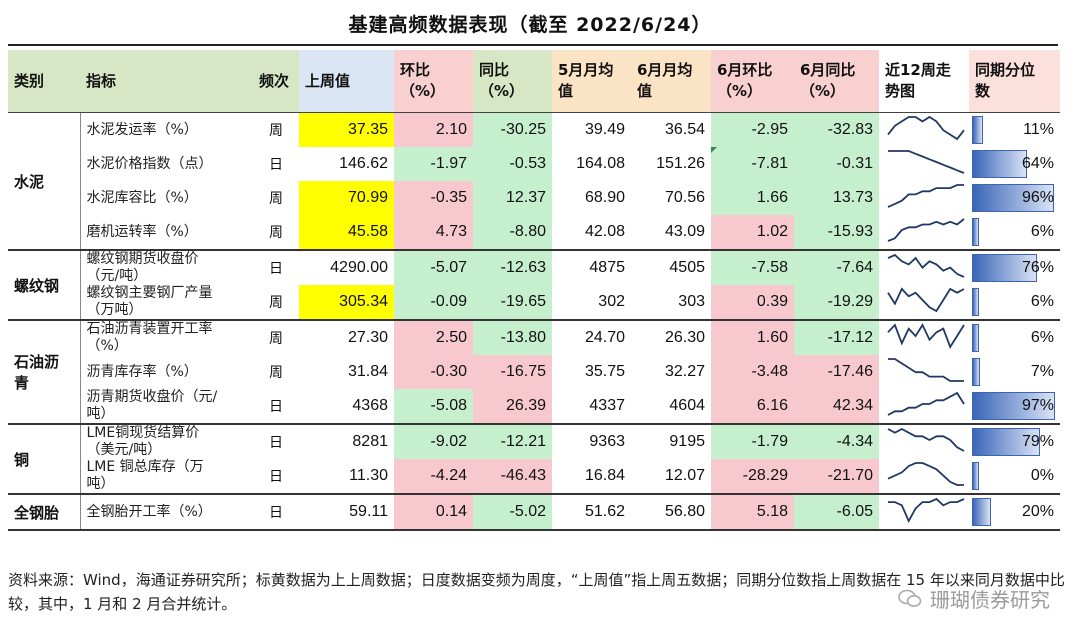 This screenshot has width=1080, height=641. What do you see at coordinates (433, 164) in the screenshot?
I see `wow-value: -1.97` at bounding box center [433, 164].